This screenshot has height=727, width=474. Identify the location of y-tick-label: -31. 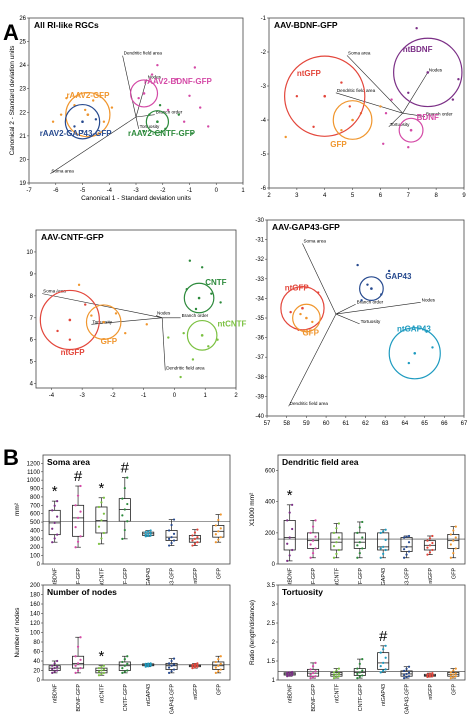
(259, 241).